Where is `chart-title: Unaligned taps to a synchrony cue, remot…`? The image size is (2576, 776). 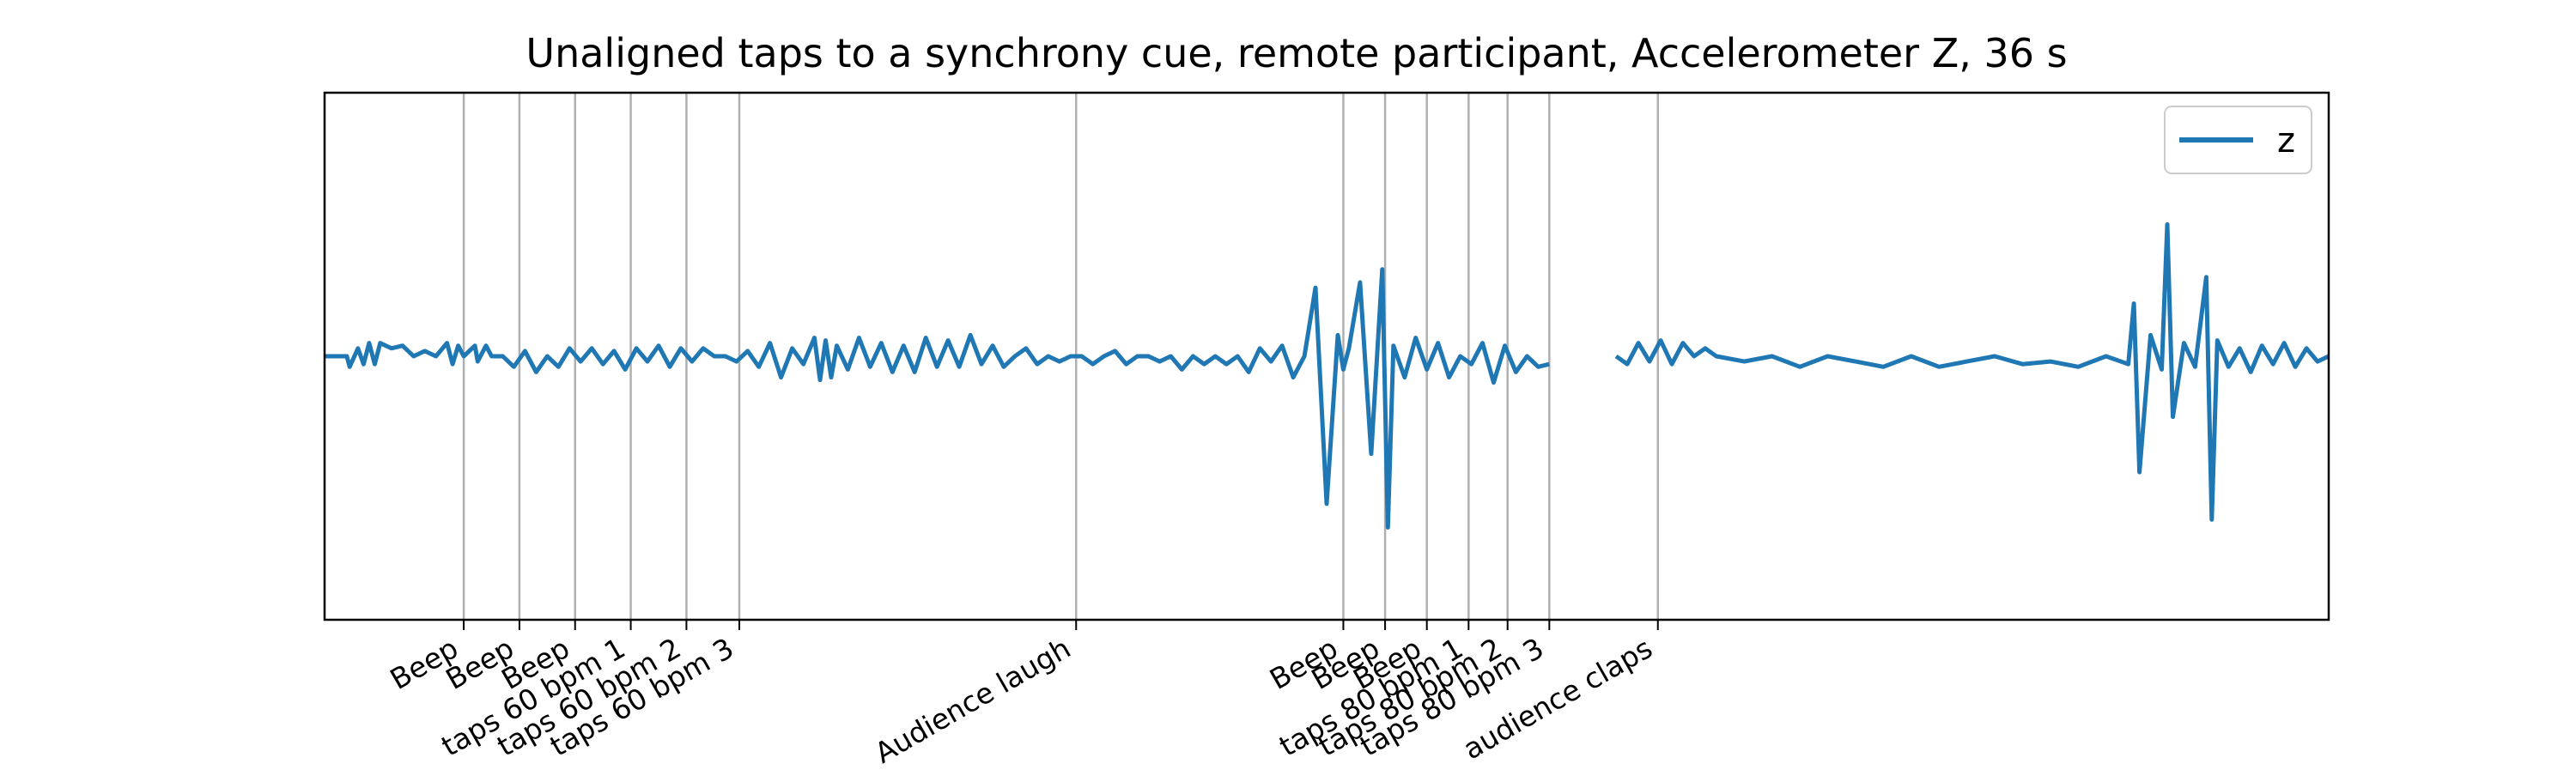
chart-title: Unaligned taps to a synchrony cue, remot… is located at coordinates (1297, 53).